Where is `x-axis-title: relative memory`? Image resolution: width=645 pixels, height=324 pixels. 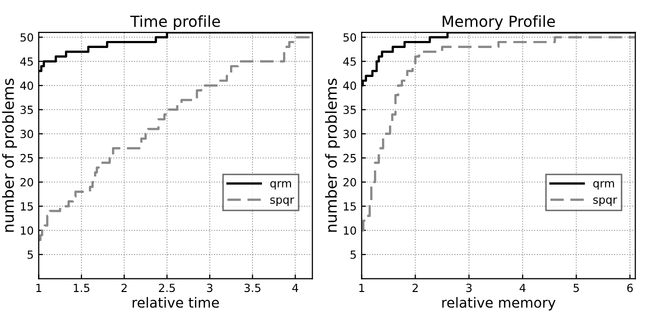
x-axis-title: relative memory is located at coordinates (499, 303).